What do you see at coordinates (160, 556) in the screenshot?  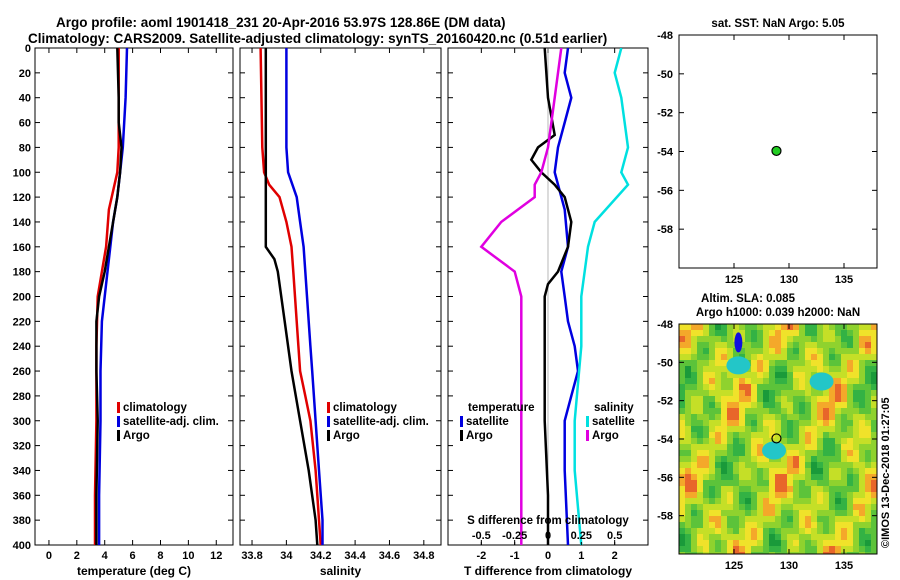 I see `temperature-xtick-label: 8` at bounding box center [160, 556].